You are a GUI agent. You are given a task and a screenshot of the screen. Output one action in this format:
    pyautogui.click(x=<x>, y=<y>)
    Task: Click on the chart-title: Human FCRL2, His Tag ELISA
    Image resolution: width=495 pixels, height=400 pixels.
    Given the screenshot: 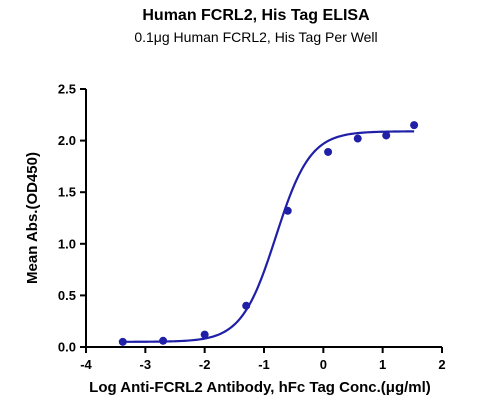 What is the action you would take?
    pyautogui.click(x=256, y=15)
    